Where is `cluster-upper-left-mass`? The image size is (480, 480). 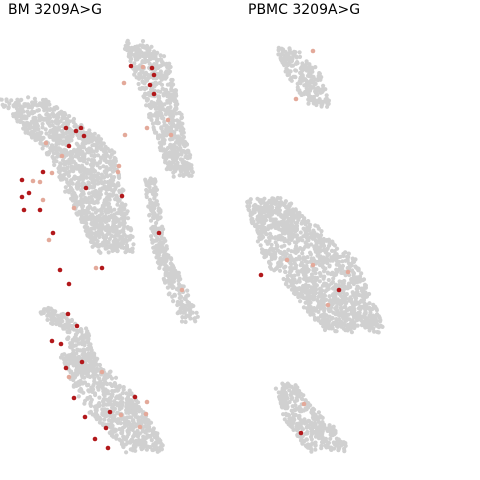 cluster-upper-left-mass is located at coordinates (68, 175).